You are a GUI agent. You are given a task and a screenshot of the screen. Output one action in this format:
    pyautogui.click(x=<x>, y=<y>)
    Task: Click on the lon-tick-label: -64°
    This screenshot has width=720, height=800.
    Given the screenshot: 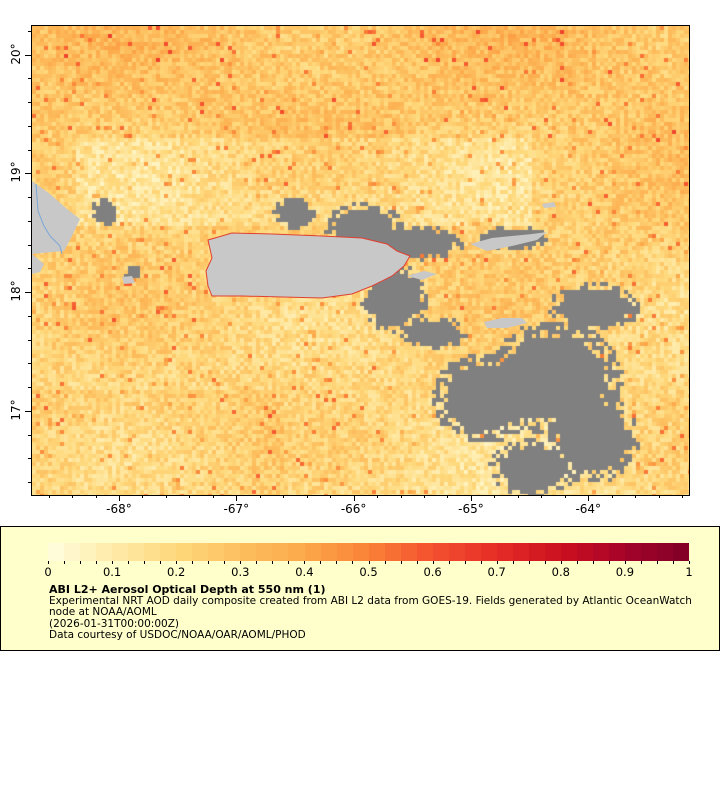 What is the action you would take?
    pyautogui.click(x=588, y=509)
    